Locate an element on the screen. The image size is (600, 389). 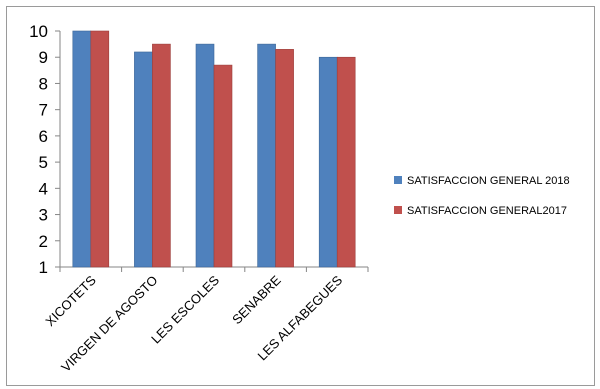
x-category-label: XICOTETS is located at coordinates (70, 300).